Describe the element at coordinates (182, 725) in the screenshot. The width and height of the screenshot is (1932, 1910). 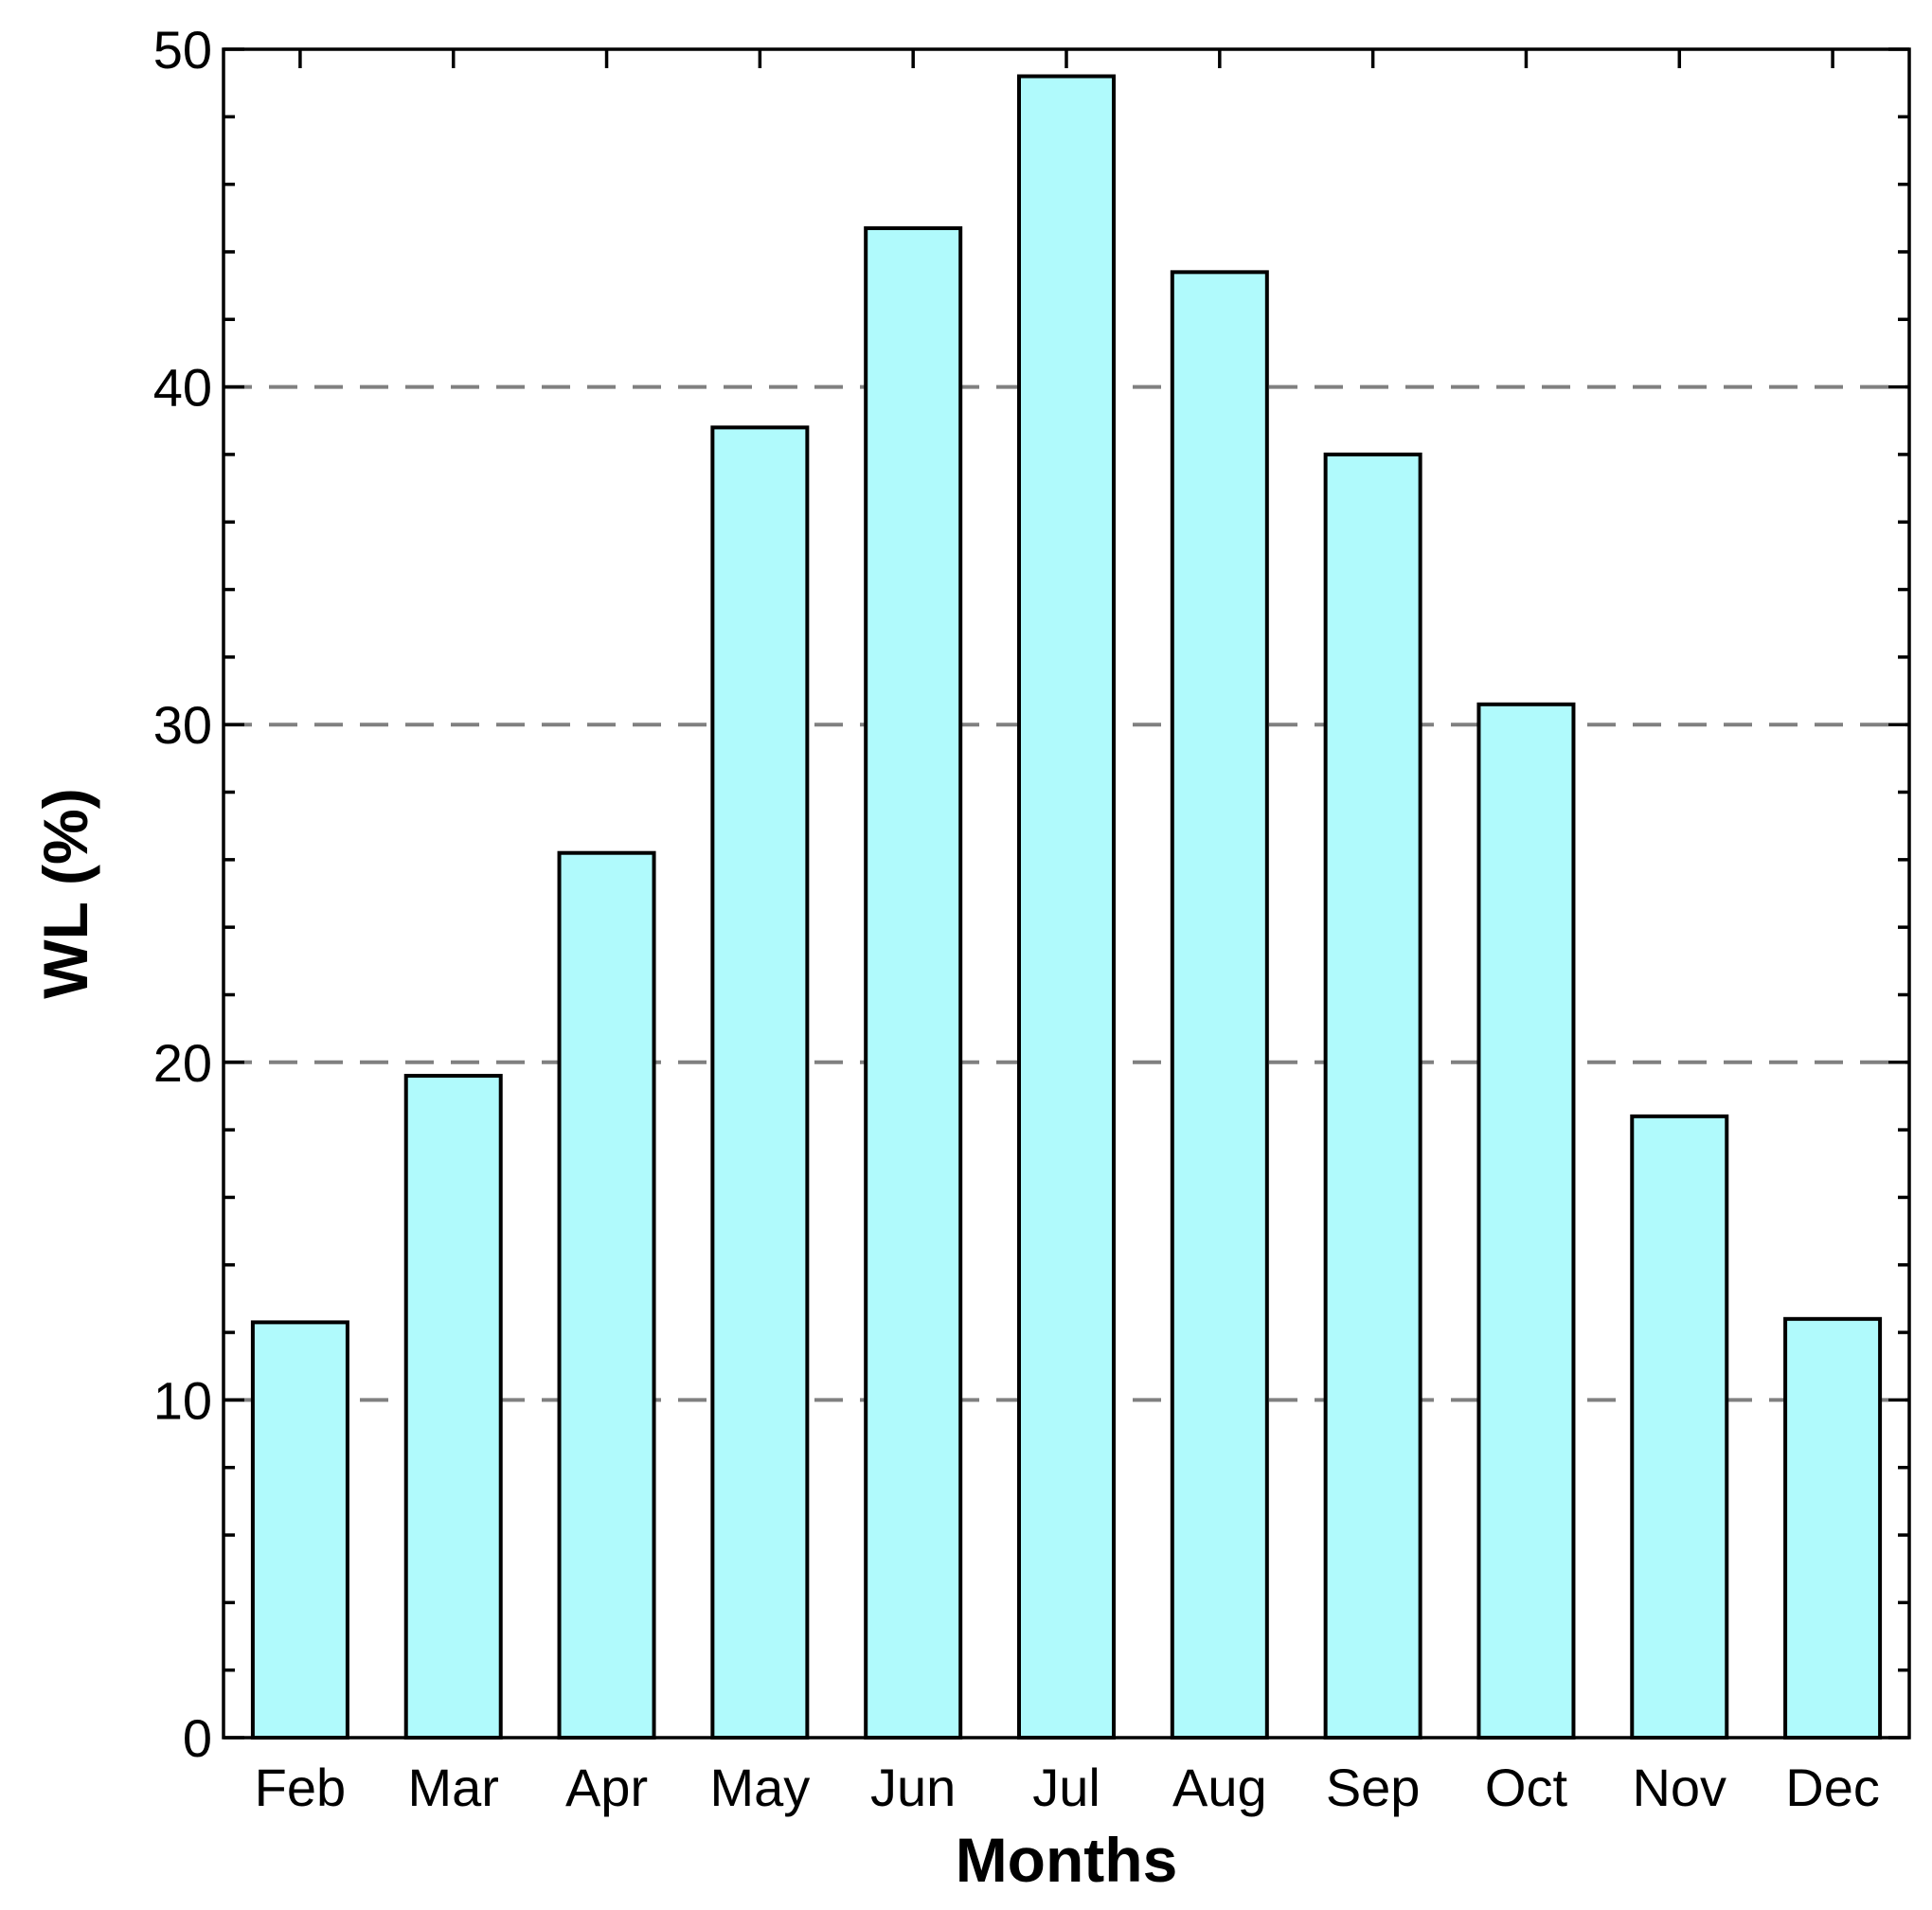
I see `y-tick-label-30: 30` at that location.